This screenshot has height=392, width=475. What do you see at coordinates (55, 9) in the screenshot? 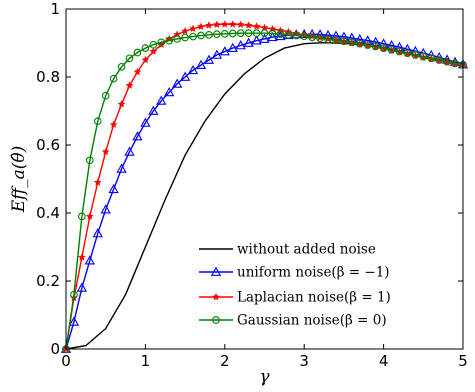
I see `y-tick-label: 1` at bounding box center [55, 9].